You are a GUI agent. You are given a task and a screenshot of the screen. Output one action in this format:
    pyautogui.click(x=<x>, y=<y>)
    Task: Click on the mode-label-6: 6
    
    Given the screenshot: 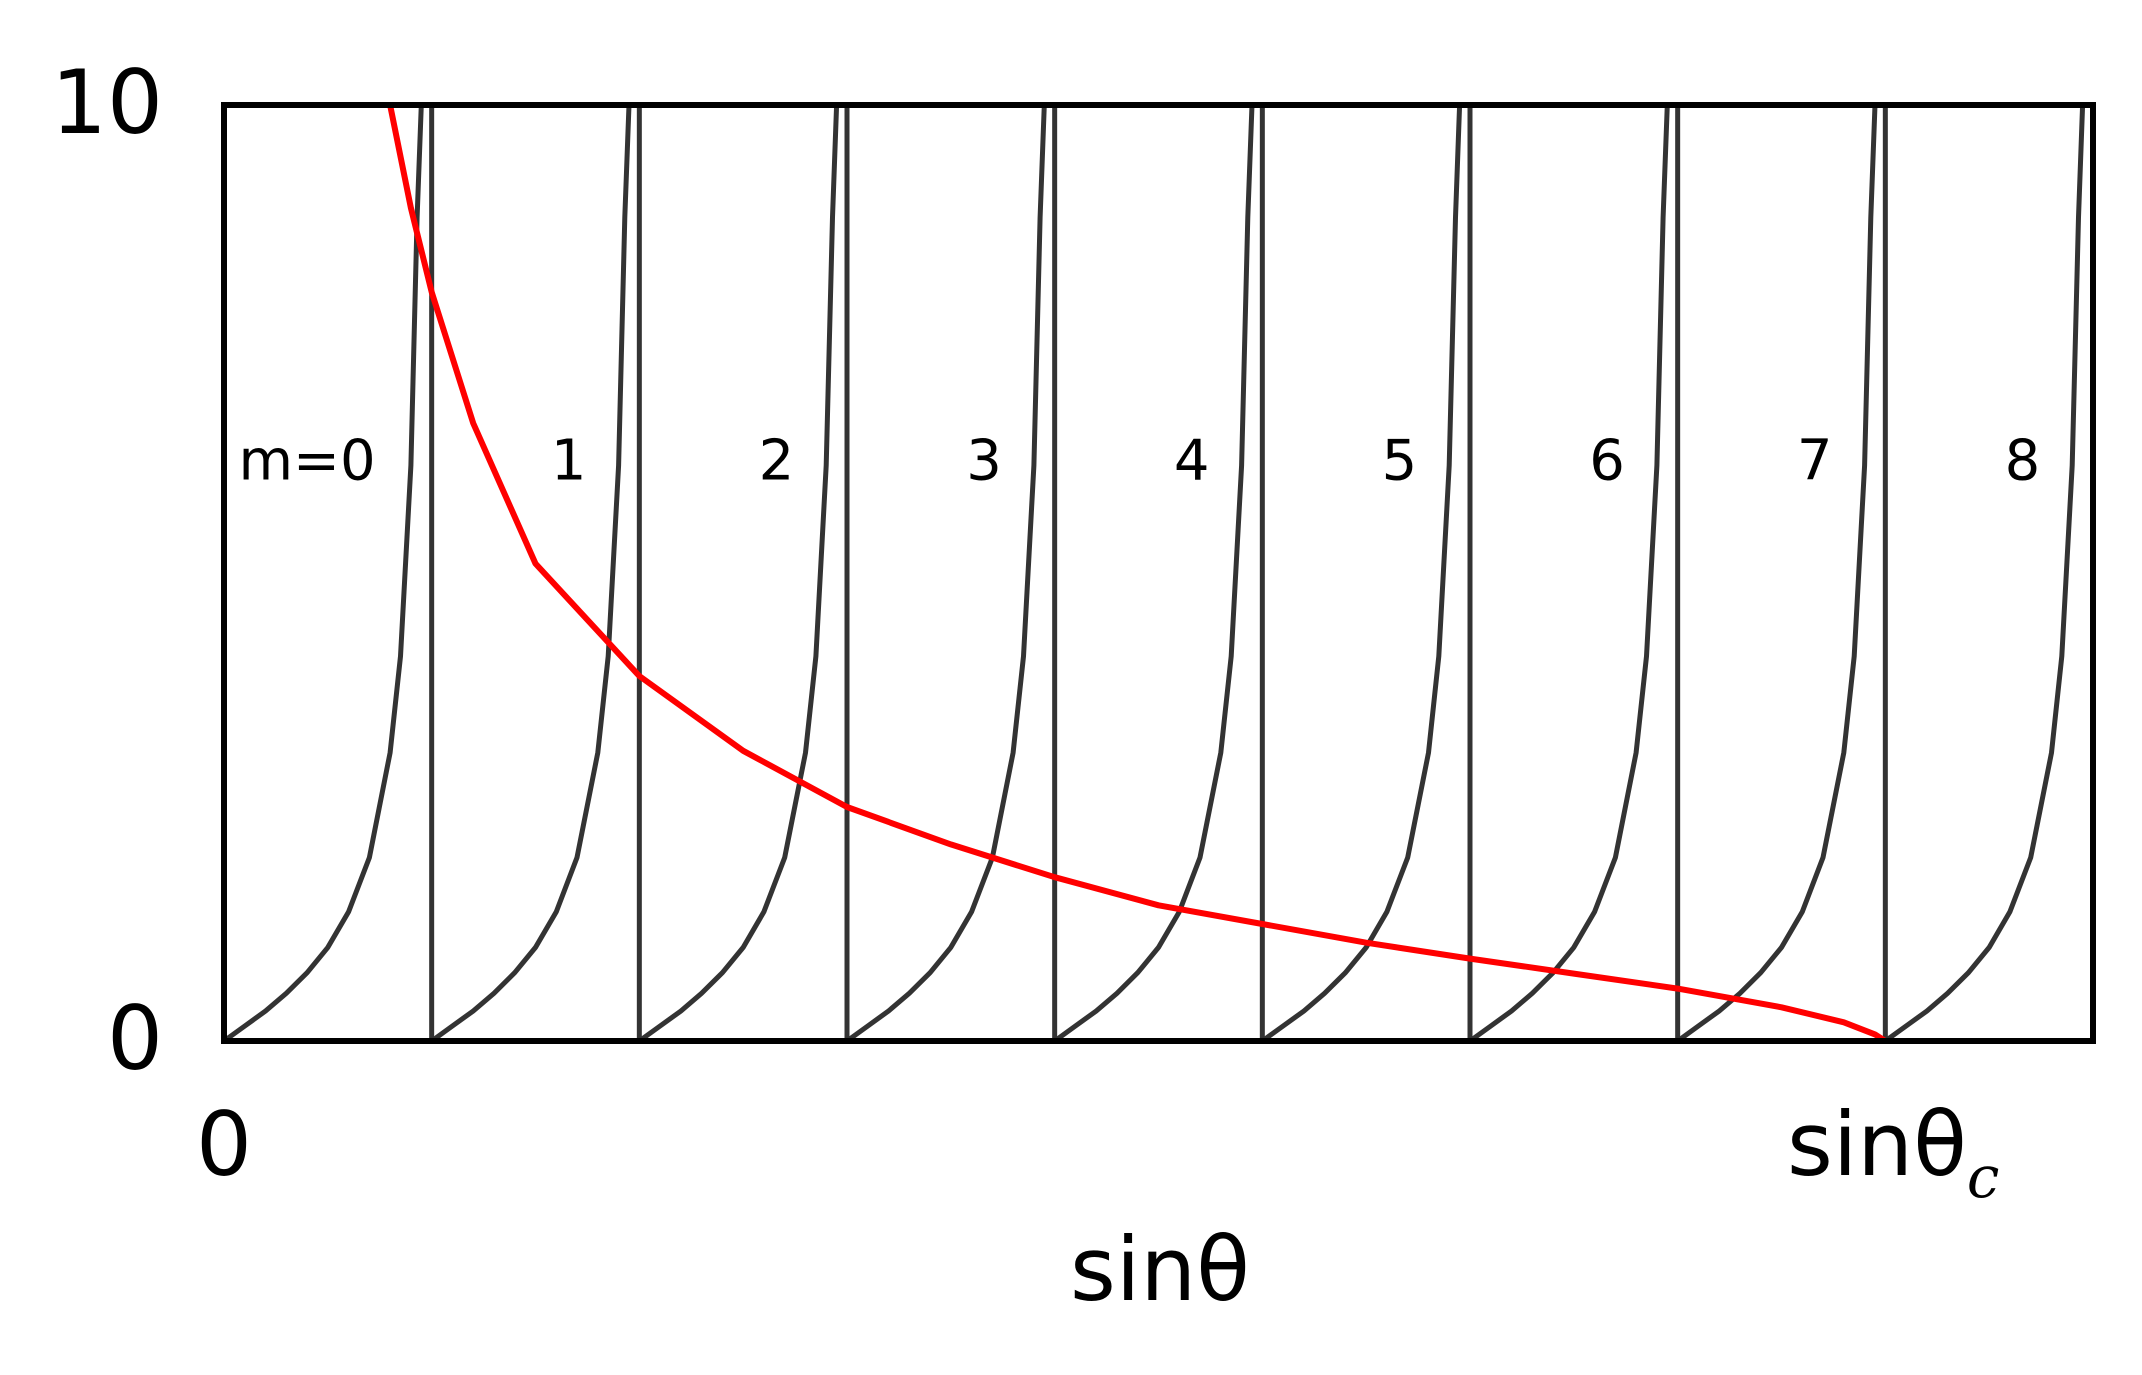 What is the action you would take?
    pyautogui.click(x=1607, y=460)
    